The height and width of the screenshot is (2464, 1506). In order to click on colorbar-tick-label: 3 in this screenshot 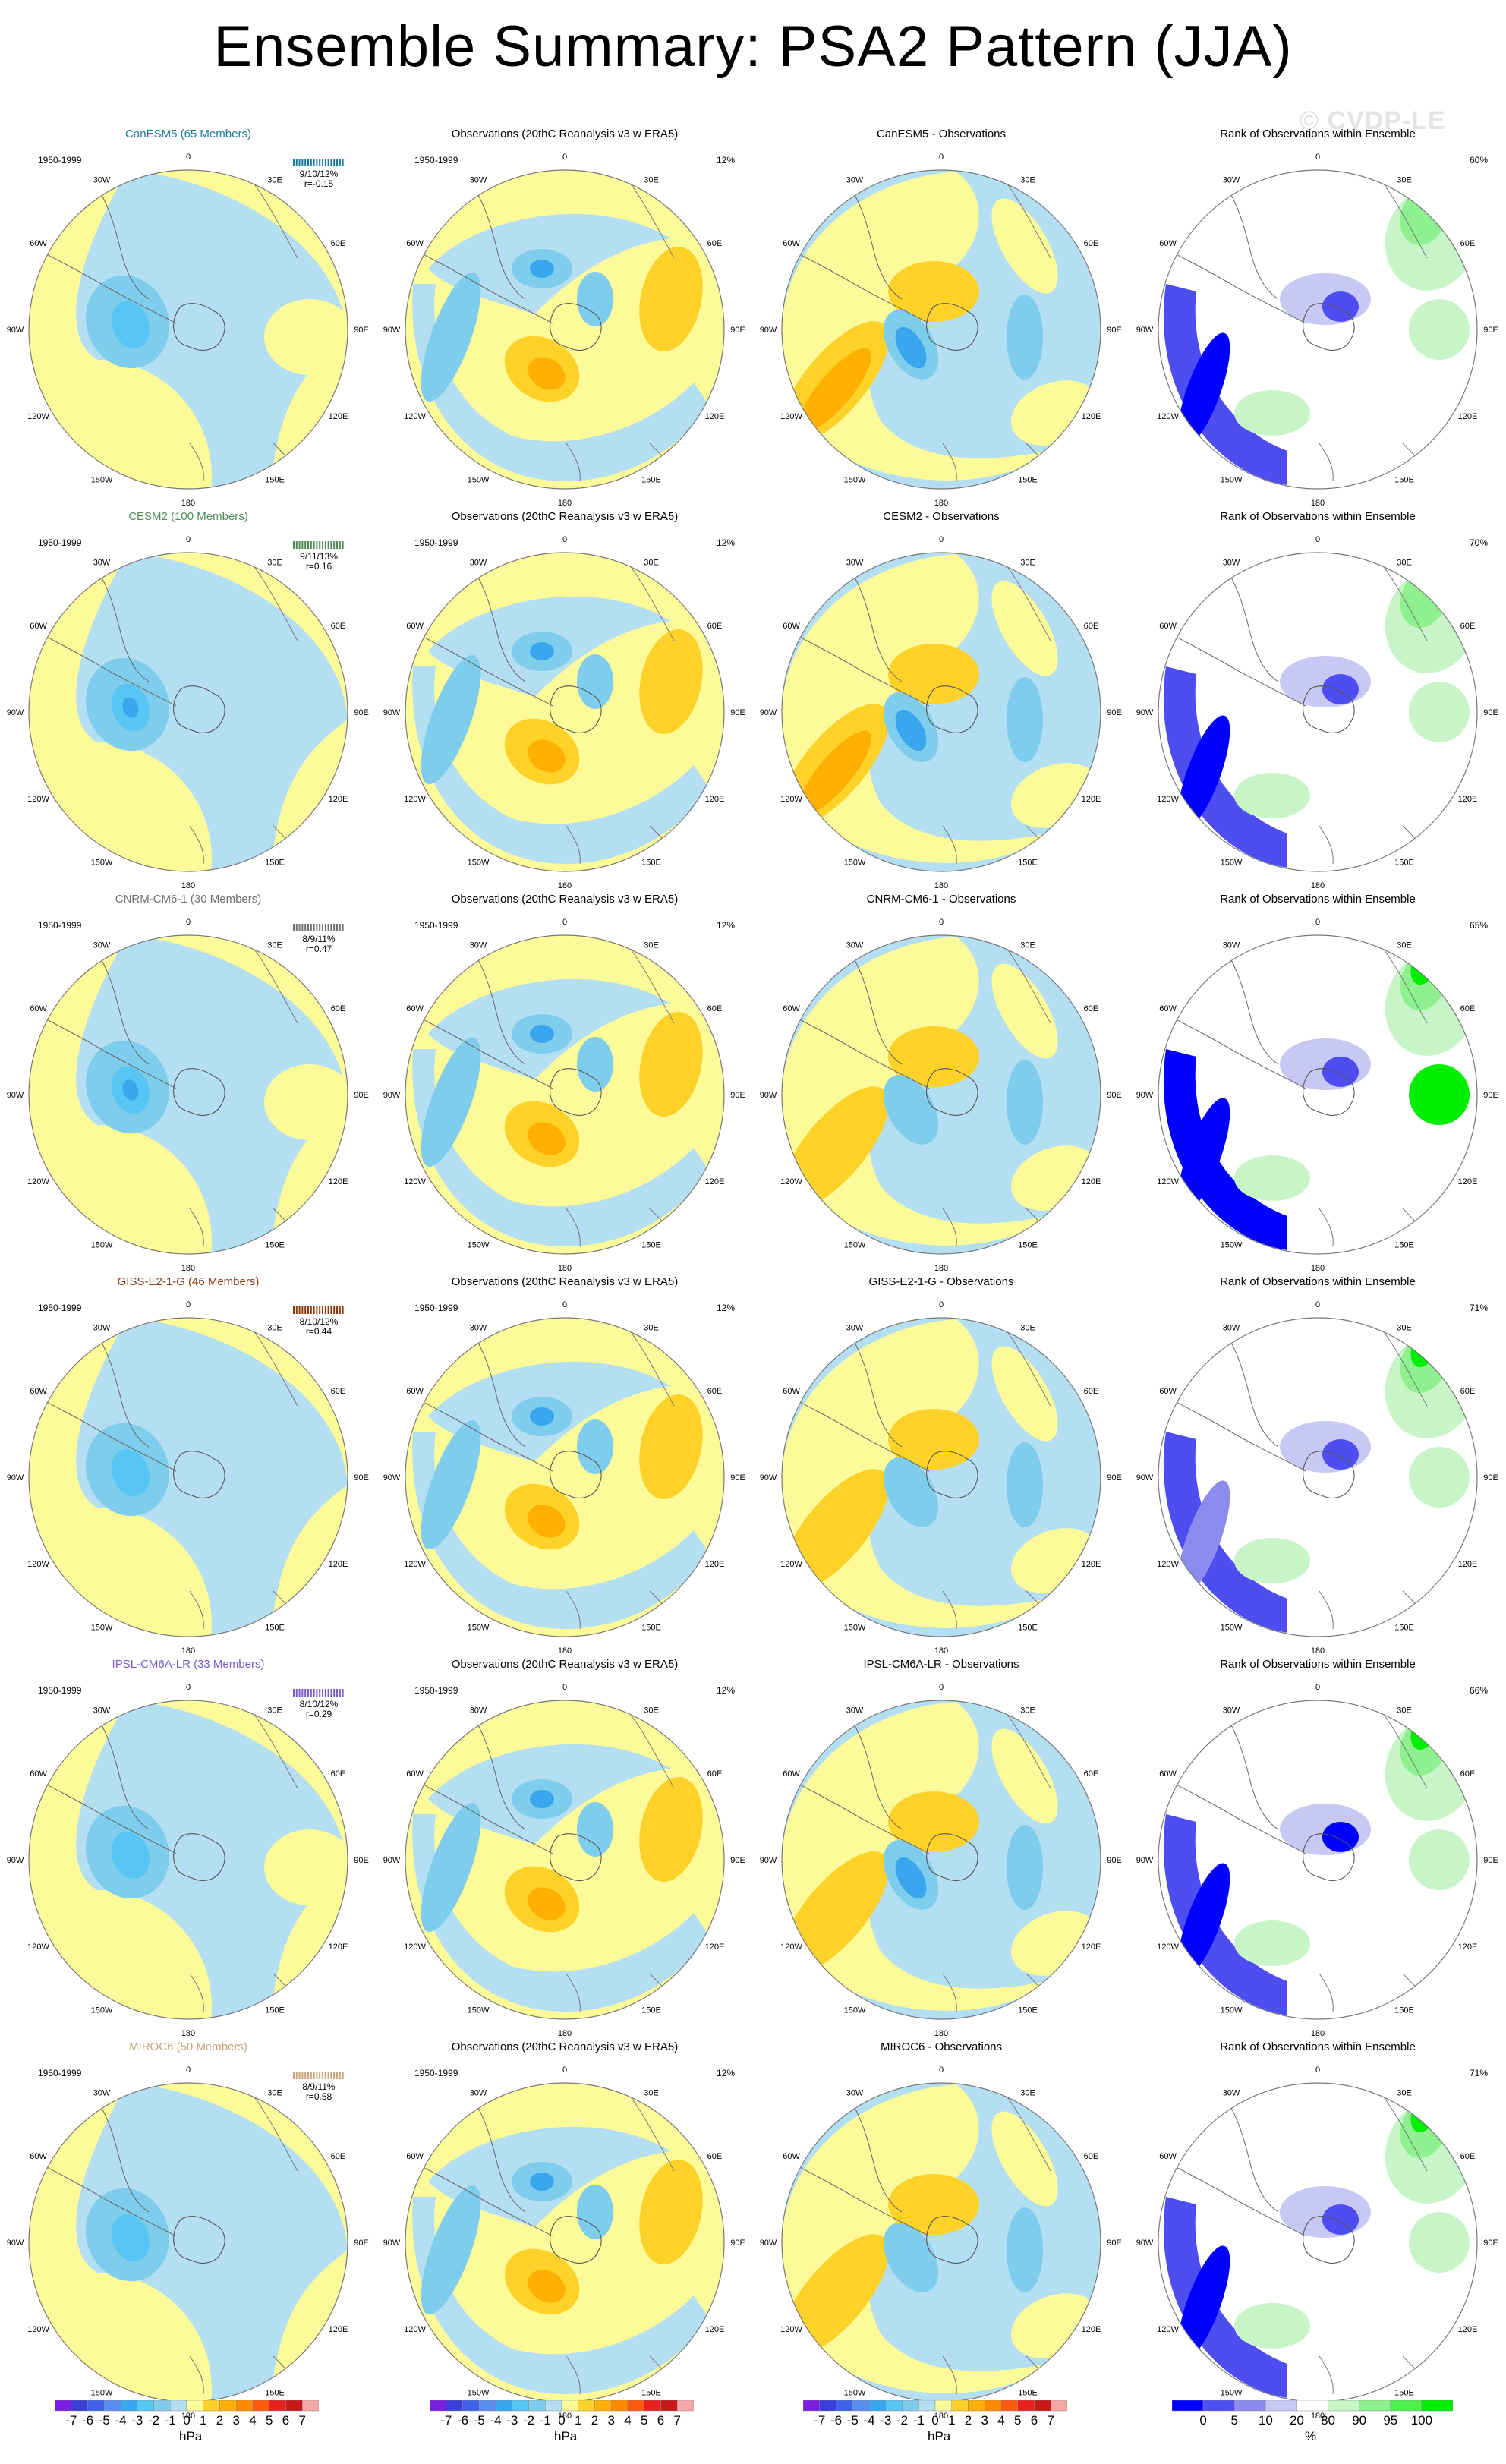, I will do `click(611, 2420)`.